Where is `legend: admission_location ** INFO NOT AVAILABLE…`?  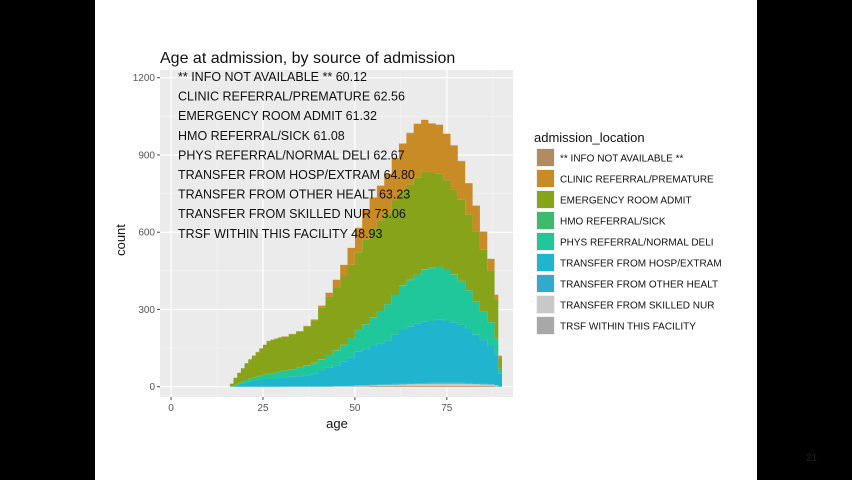
legend: admission_location ** INFO NOT AVAILABLE… is located at coordinates (628, 232).